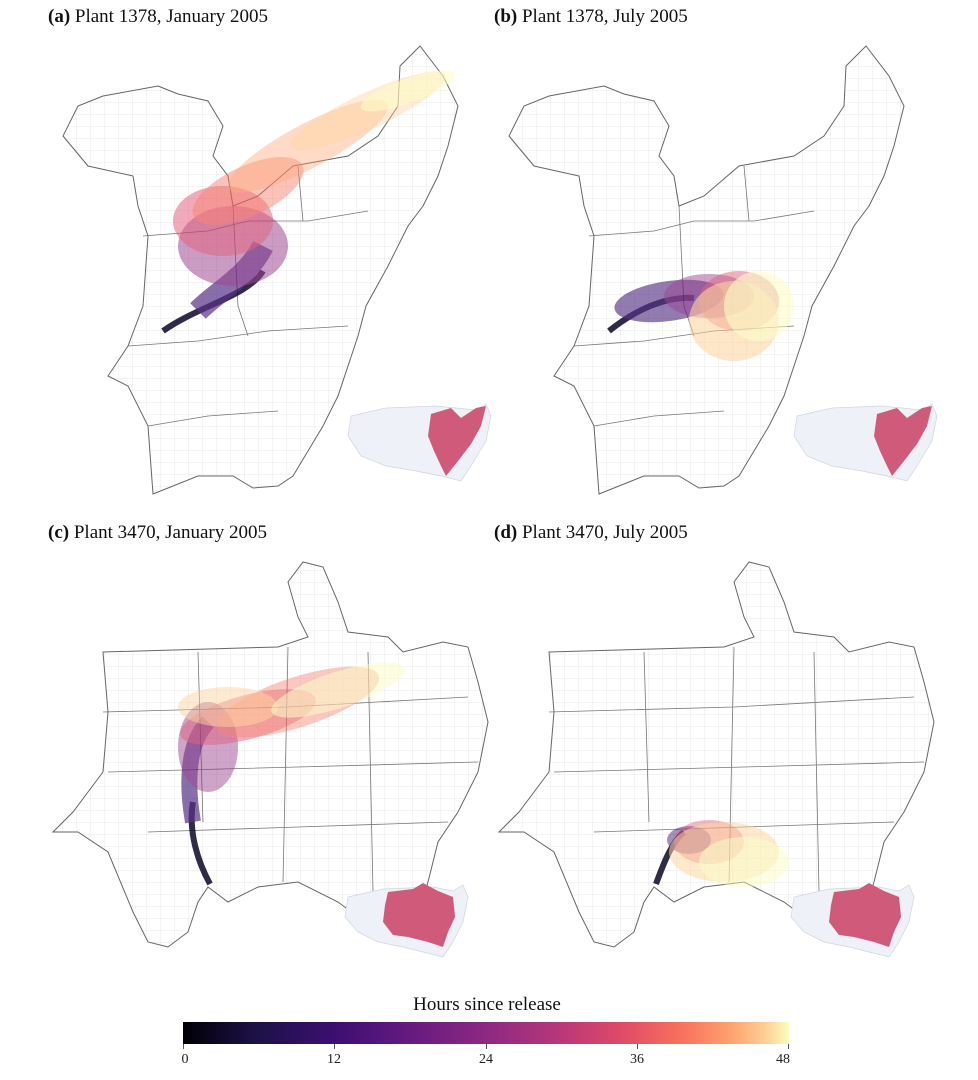 Image resolution: width=978 pixels, height=1080 pixels. I want to click on color-legend: Hours since release 0 12 24 36 48, so click(486, 1037).